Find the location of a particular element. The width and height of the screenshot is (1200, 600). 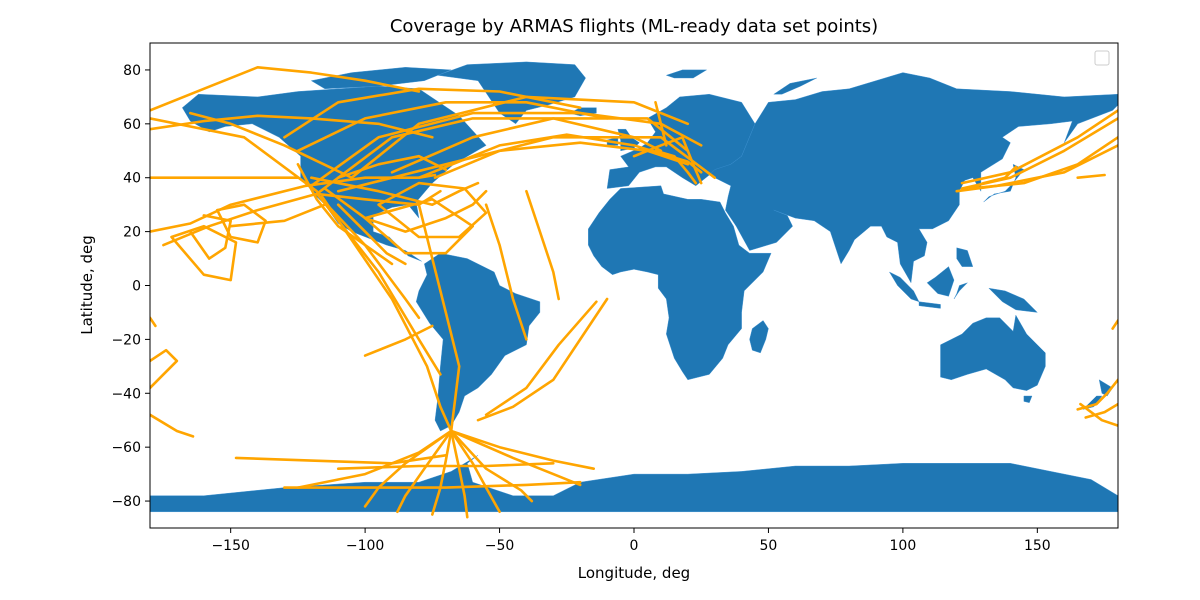

x-tick-label: 150 is located at coordinates (1037, 546).